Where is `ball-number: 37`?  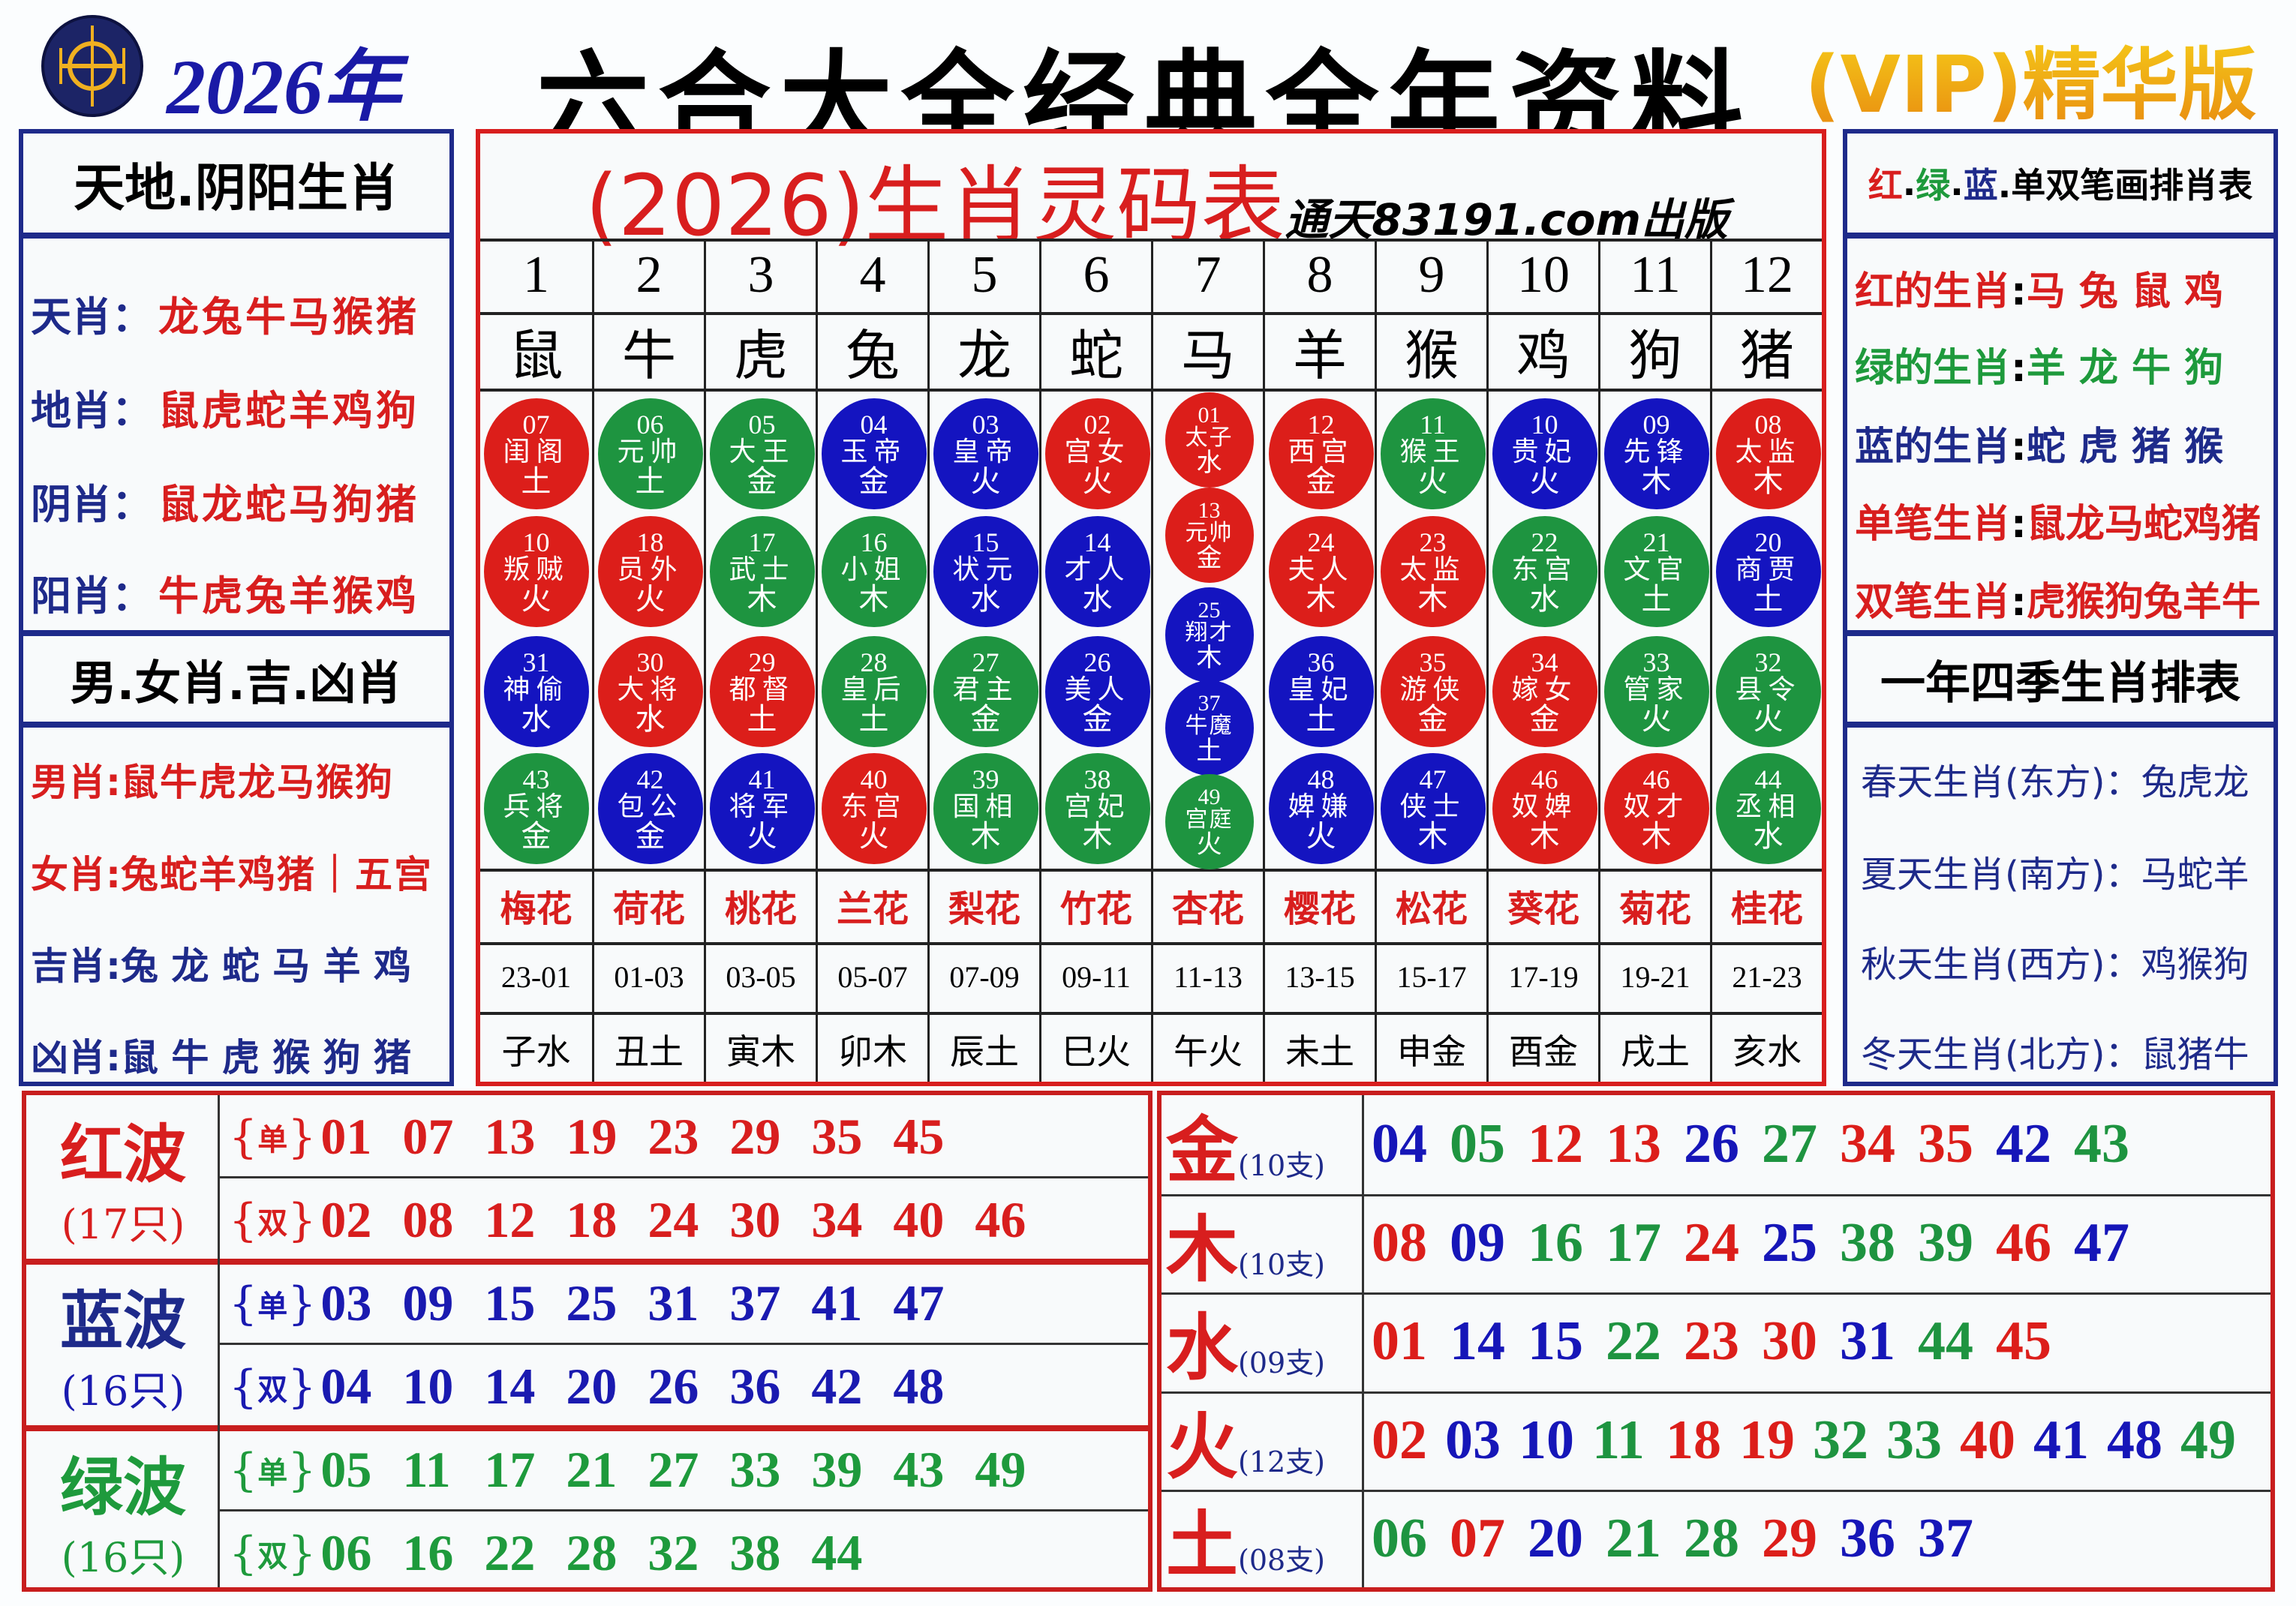
ball-number: 37 is located at coordinates (1209, 703).